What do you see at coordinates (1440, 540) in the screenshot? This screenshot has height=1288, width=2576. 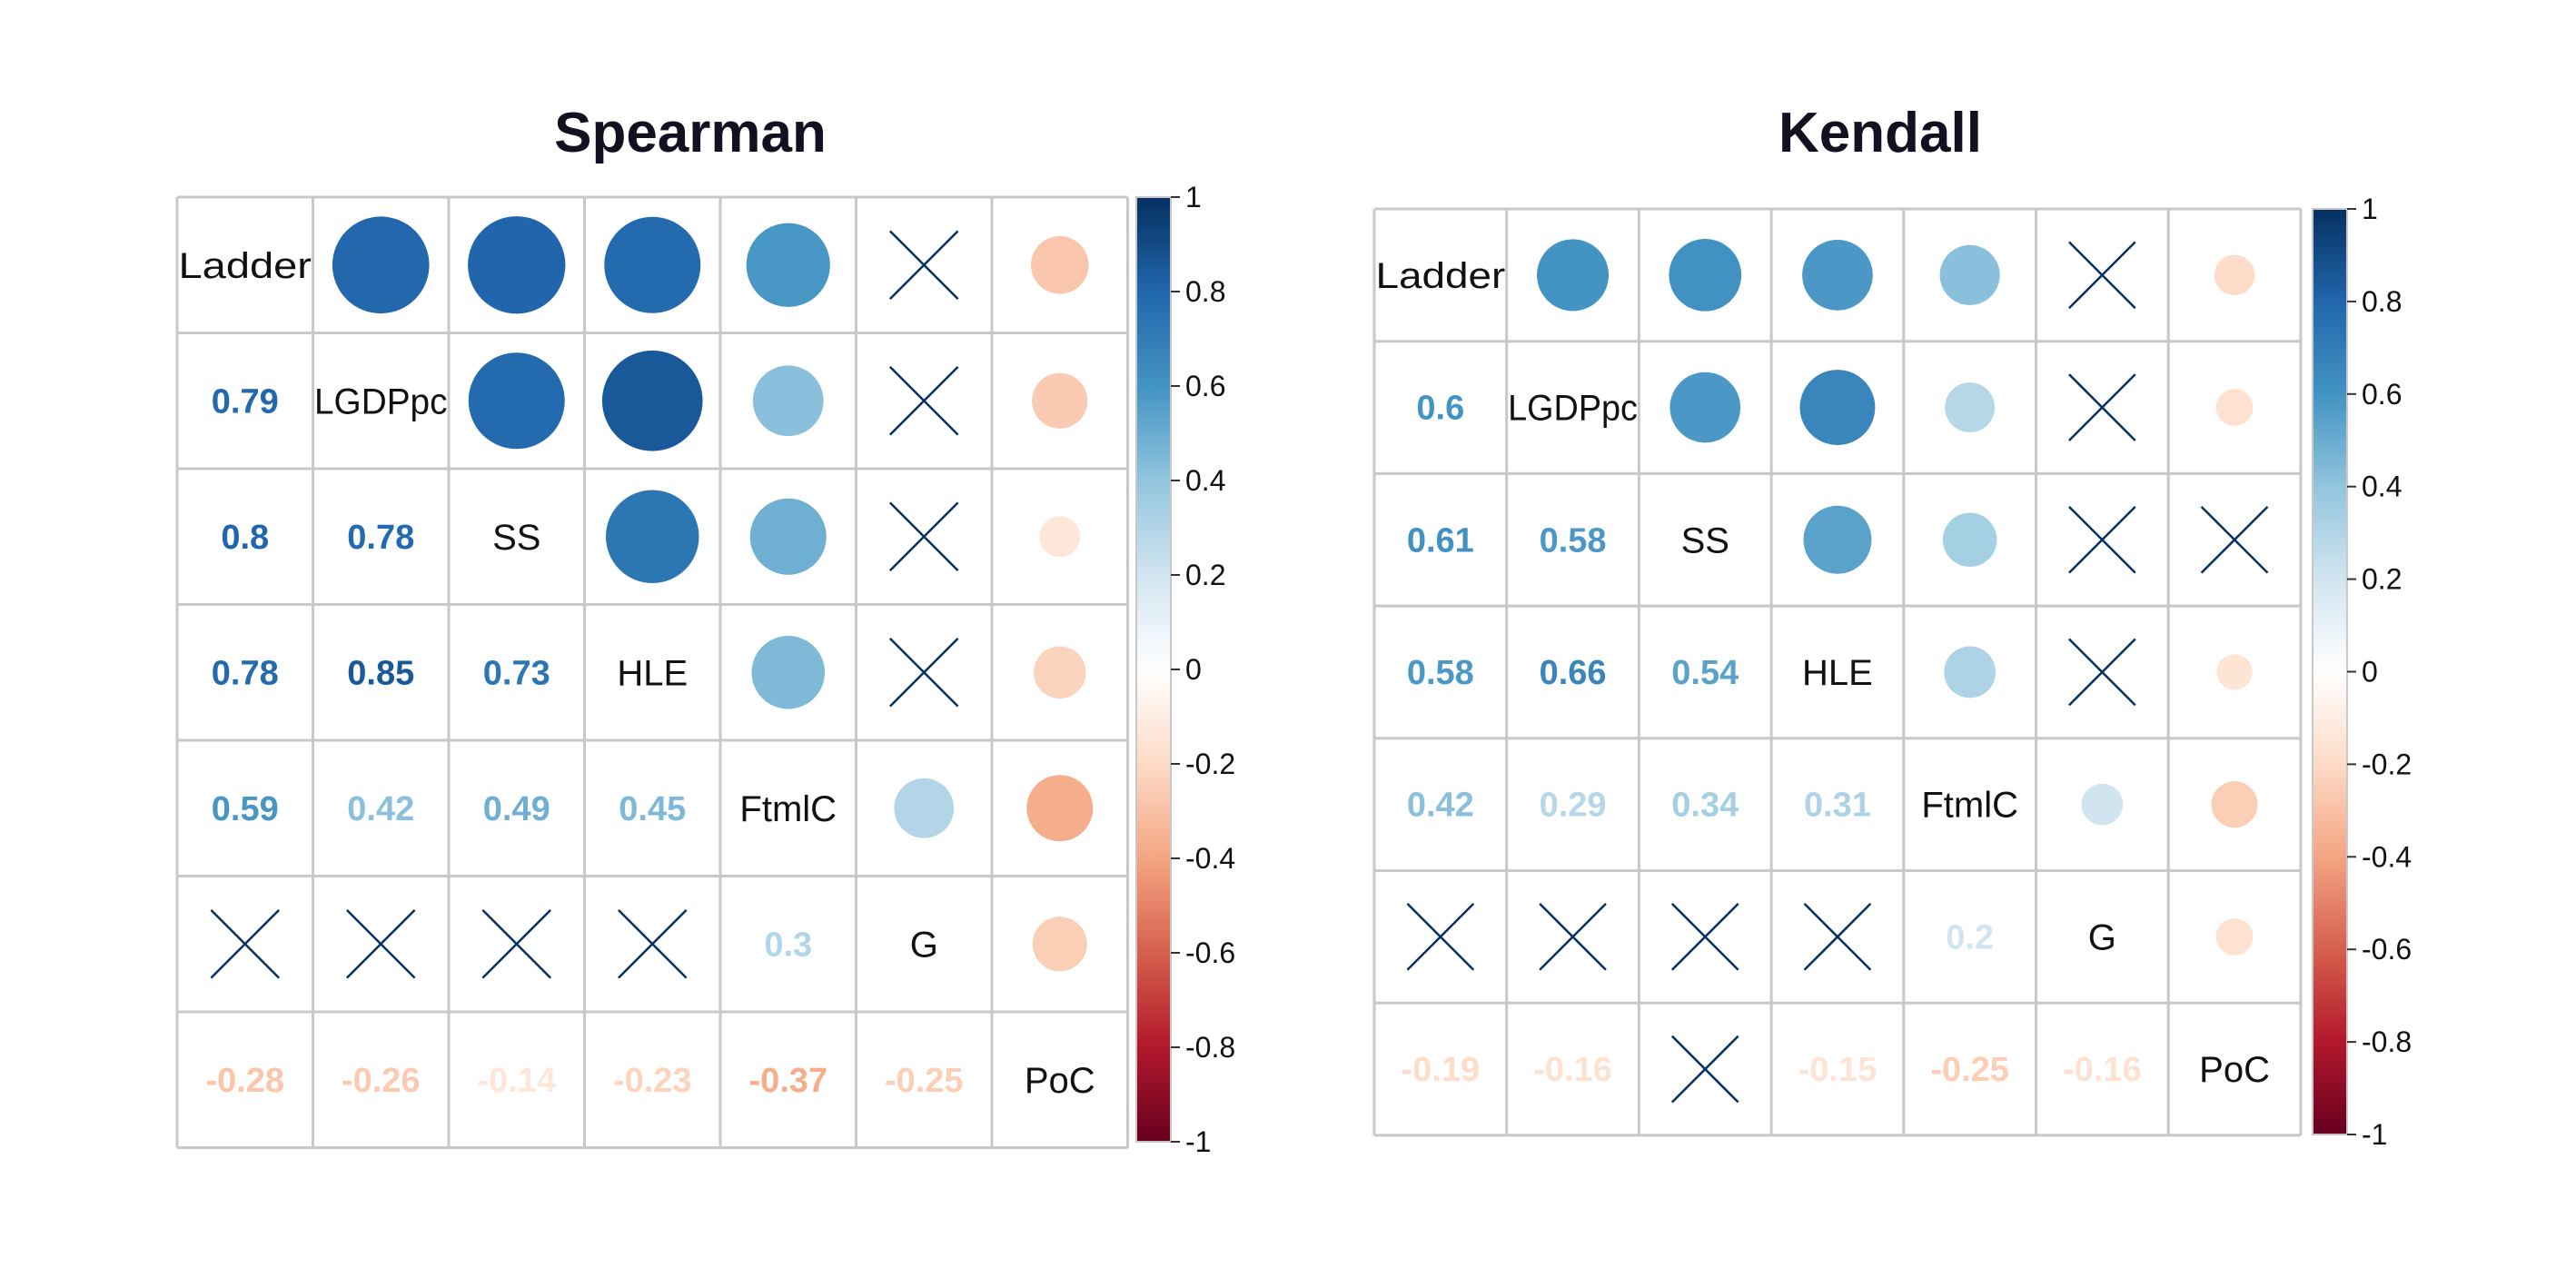 I see `kendall-corr-value: 0.61` at bounding box center [1440, 540].